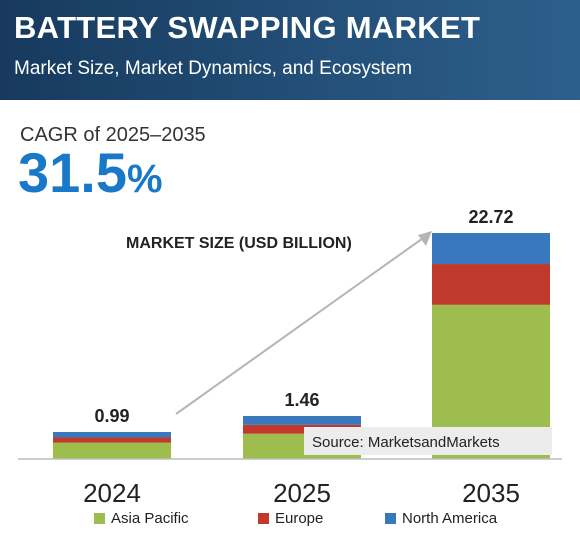 The image size is (580, 543). I want to click on x-tick-label-2025: 2025, so click(302, 493).